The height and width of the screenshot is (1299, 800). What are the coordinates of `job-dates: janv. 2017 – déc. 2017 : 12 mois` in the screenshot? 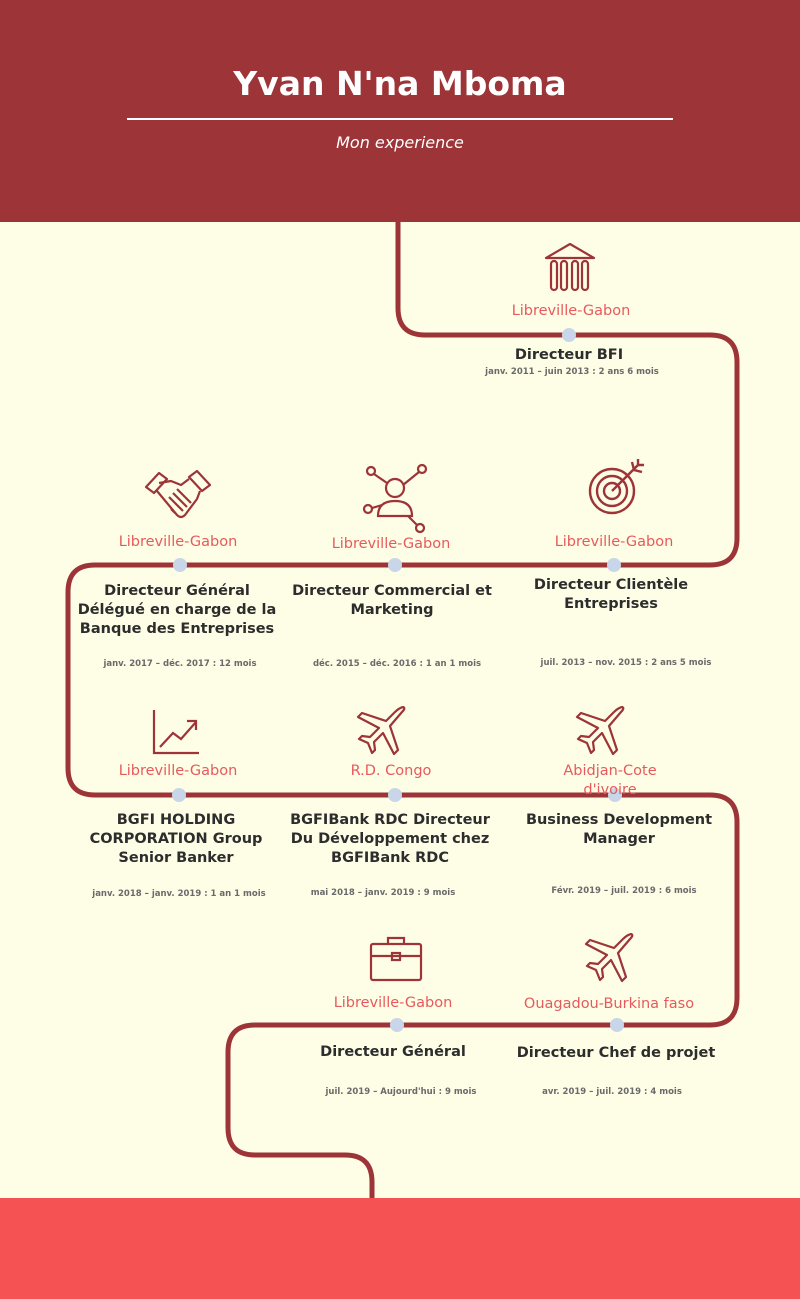 It's located at (180, 664).